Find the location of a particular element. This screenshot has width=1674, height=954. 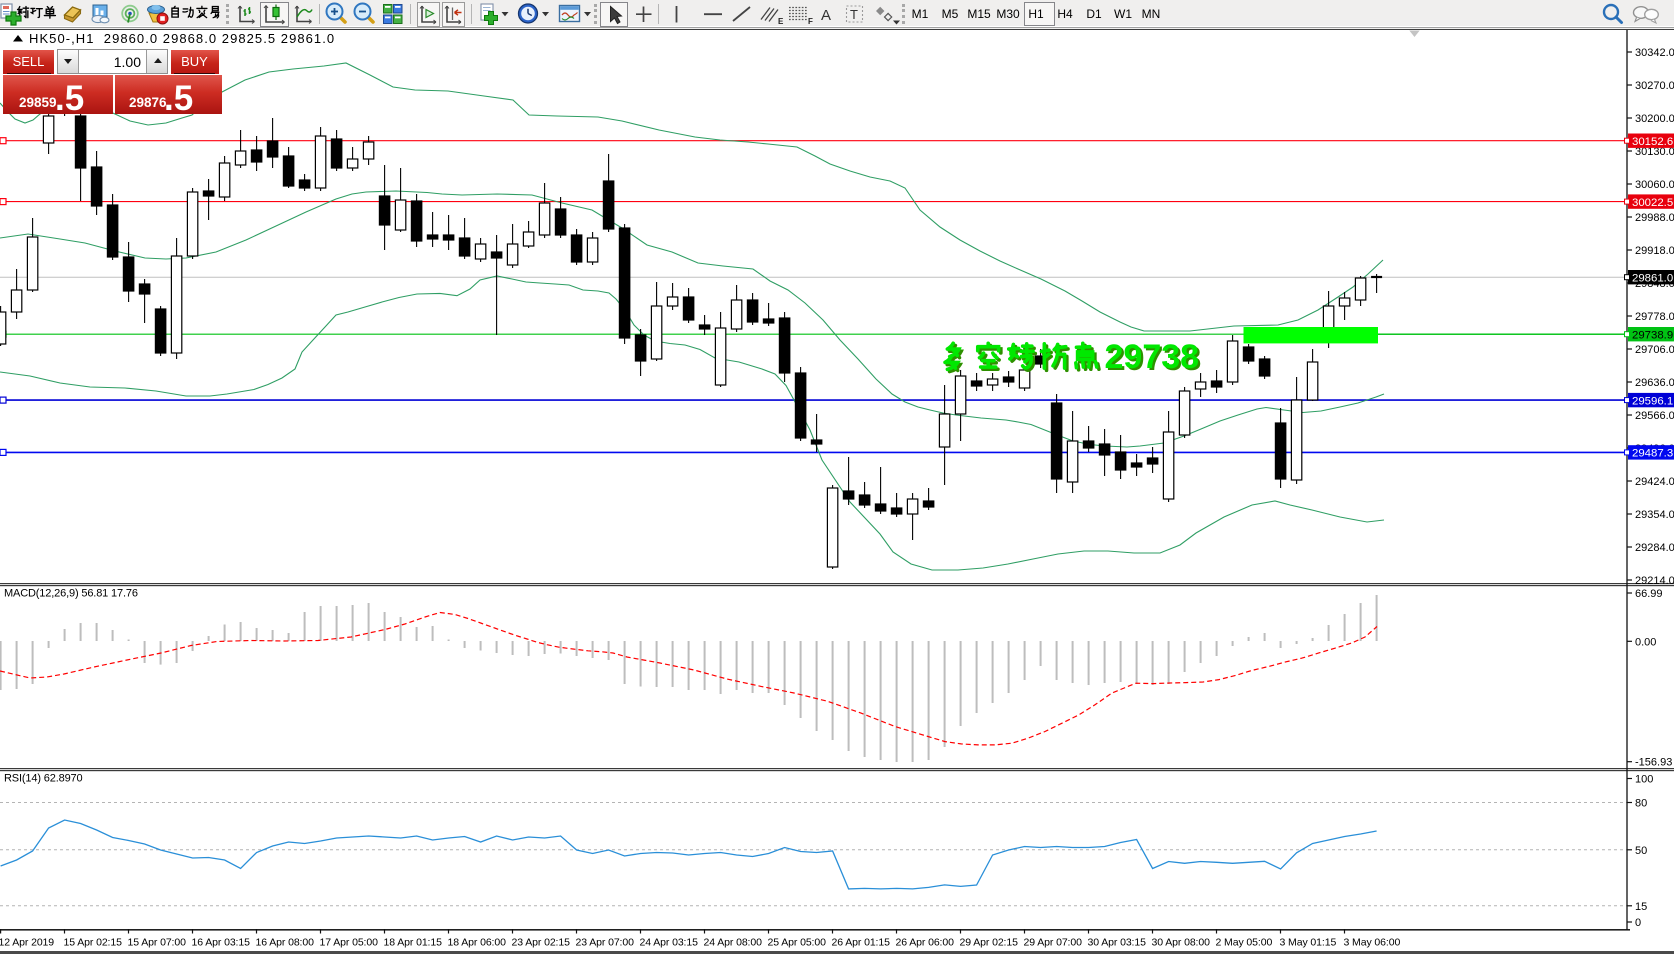

svg-text: 30 Apr 03:15 is located at coordinates (1117, 943).